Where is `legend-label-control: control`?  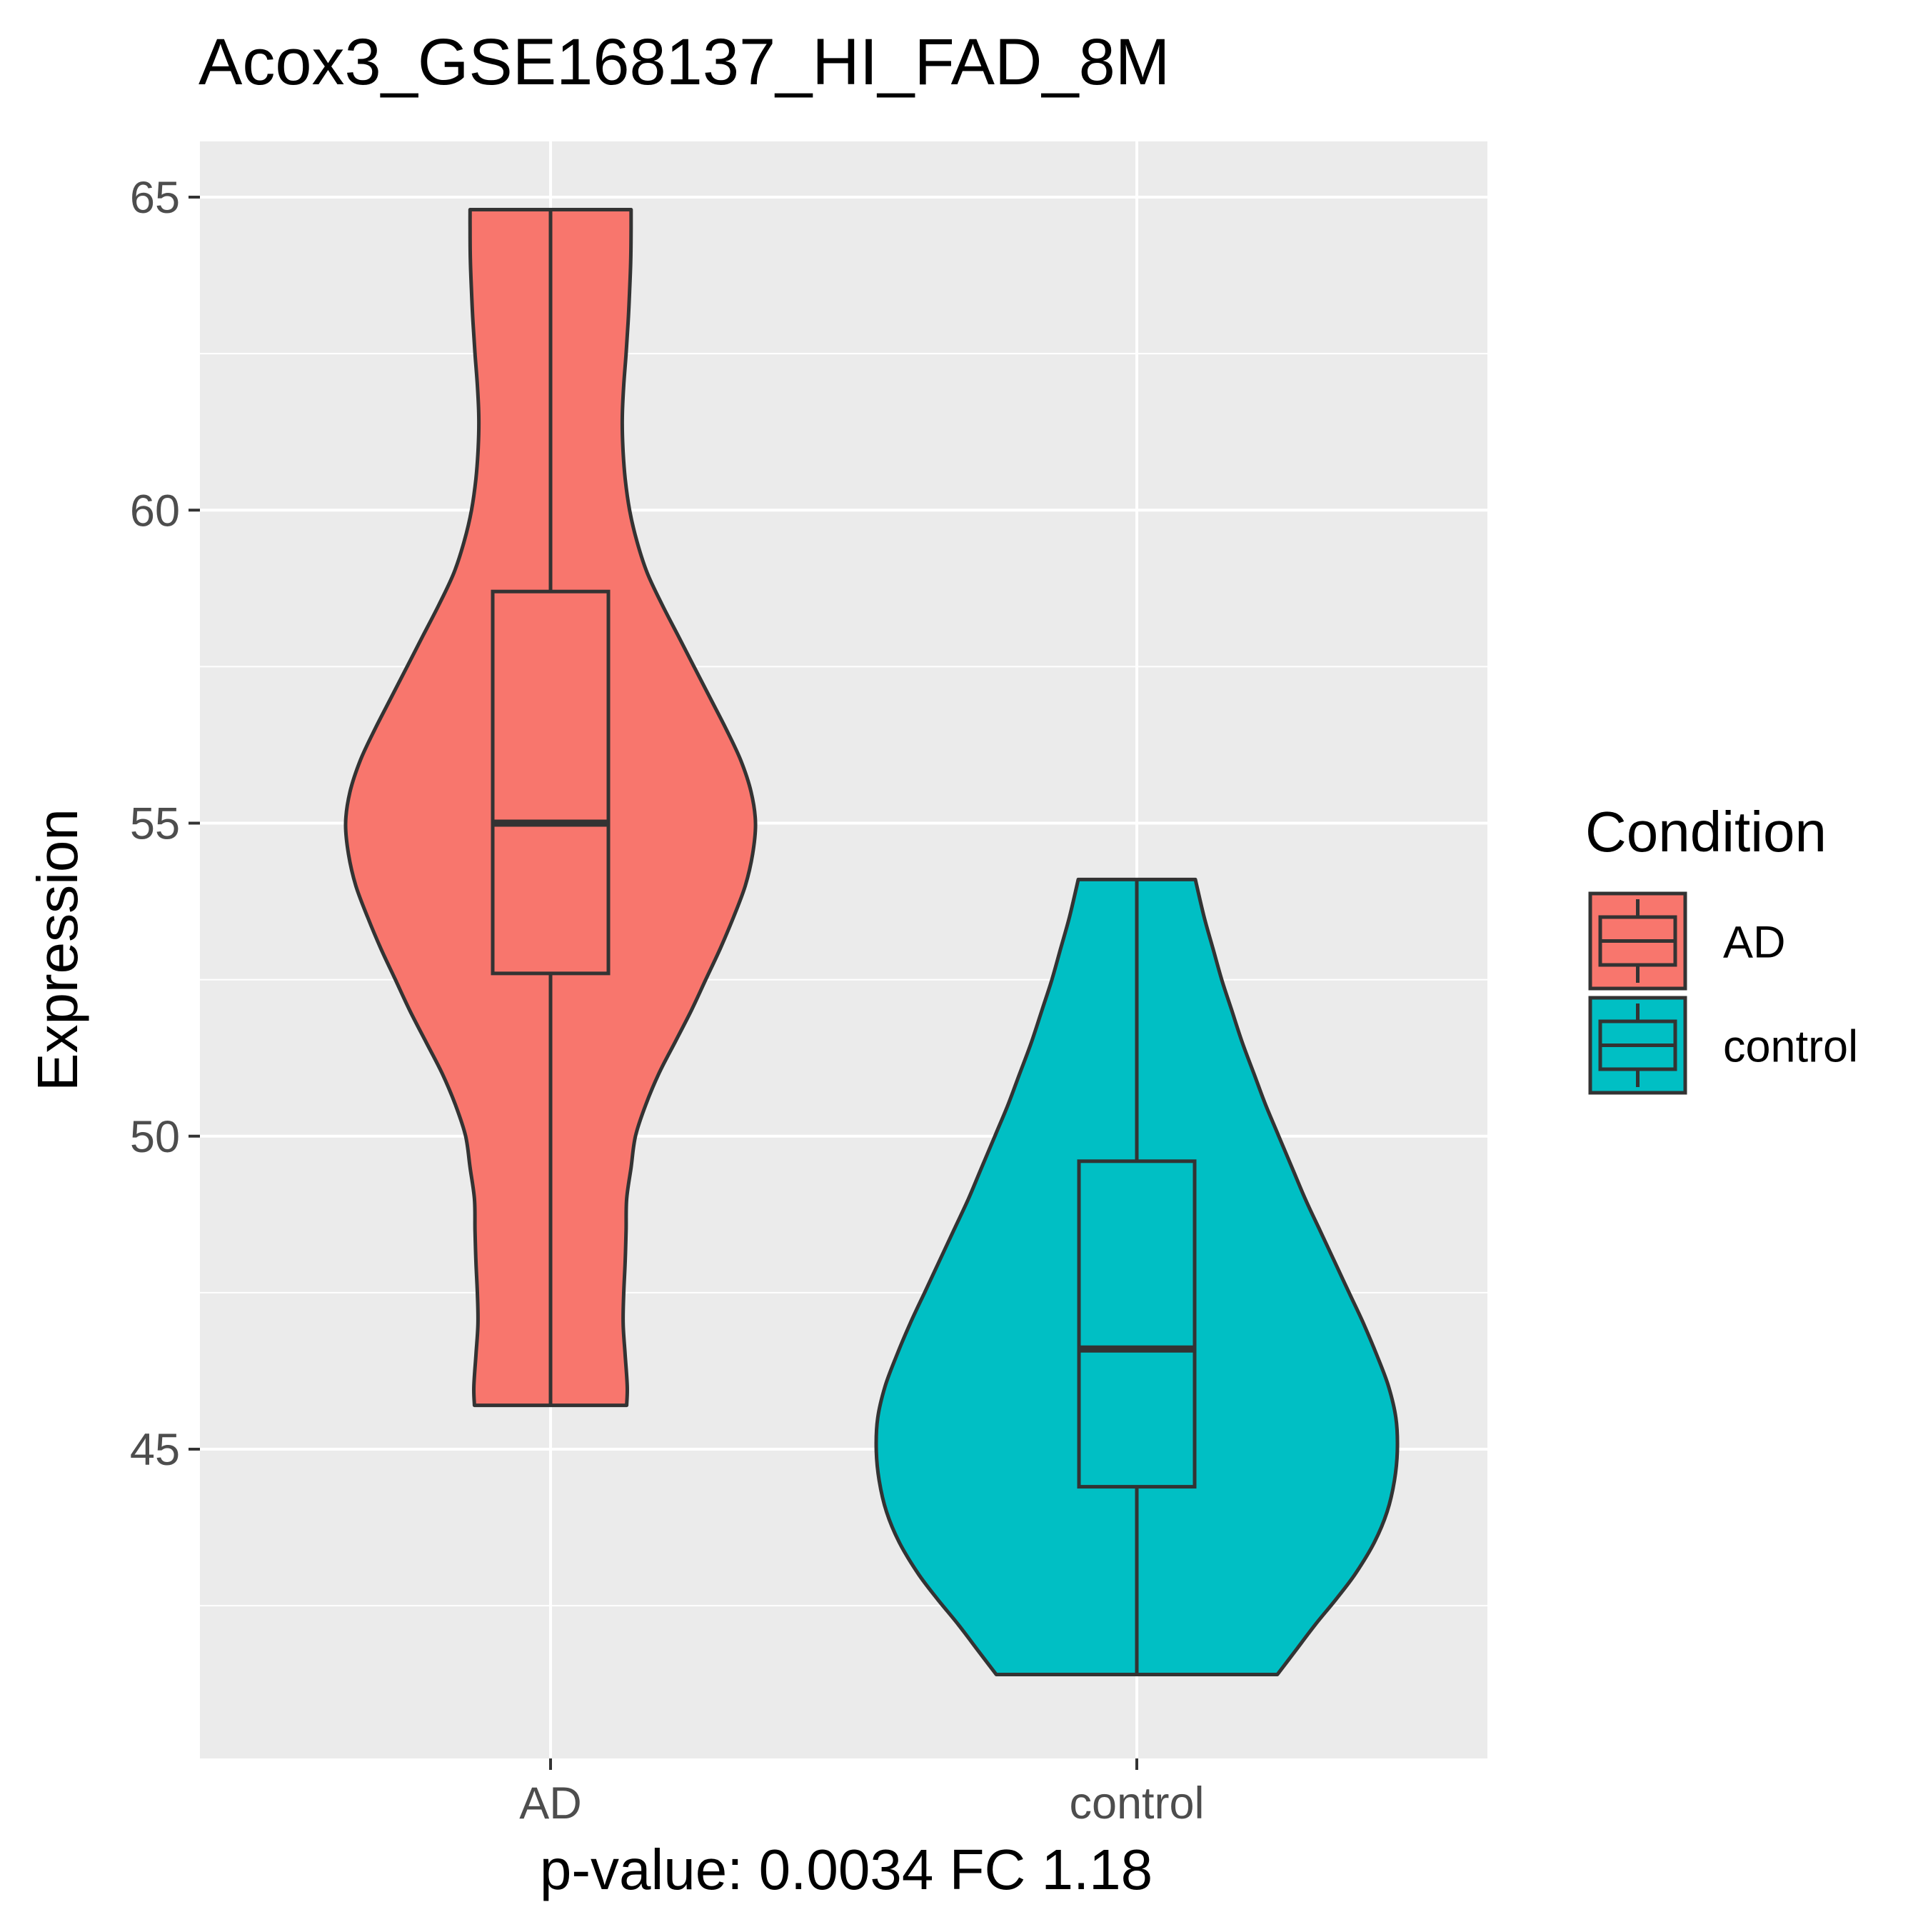
legend-label-control: control is located at coordinates (1790, 1047).